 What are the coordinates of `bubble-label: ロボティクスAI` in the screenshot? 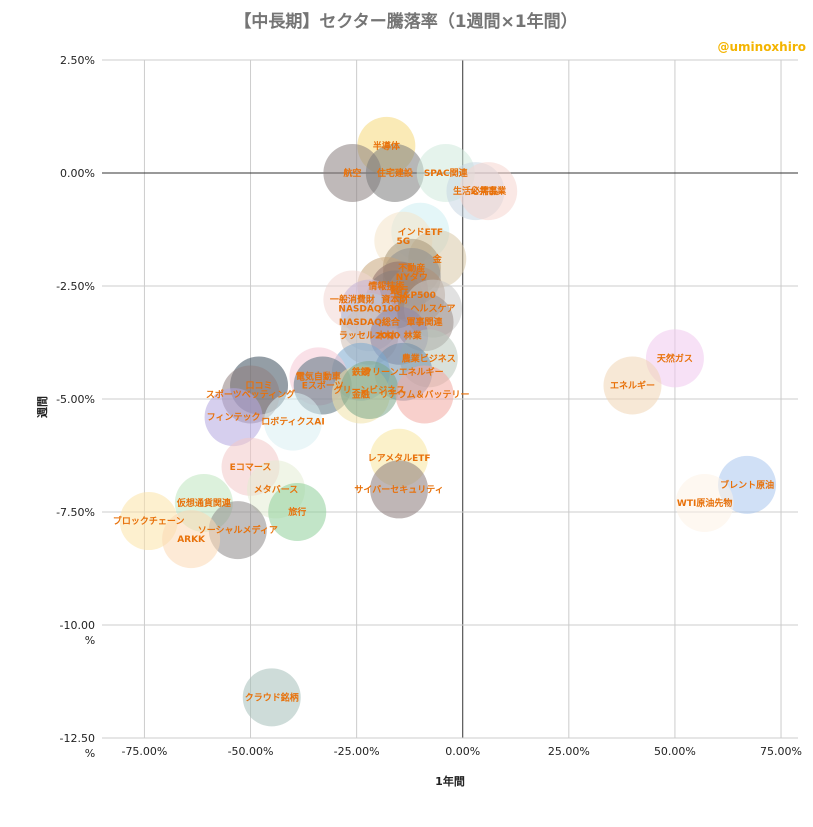 It's located at (293, 422).